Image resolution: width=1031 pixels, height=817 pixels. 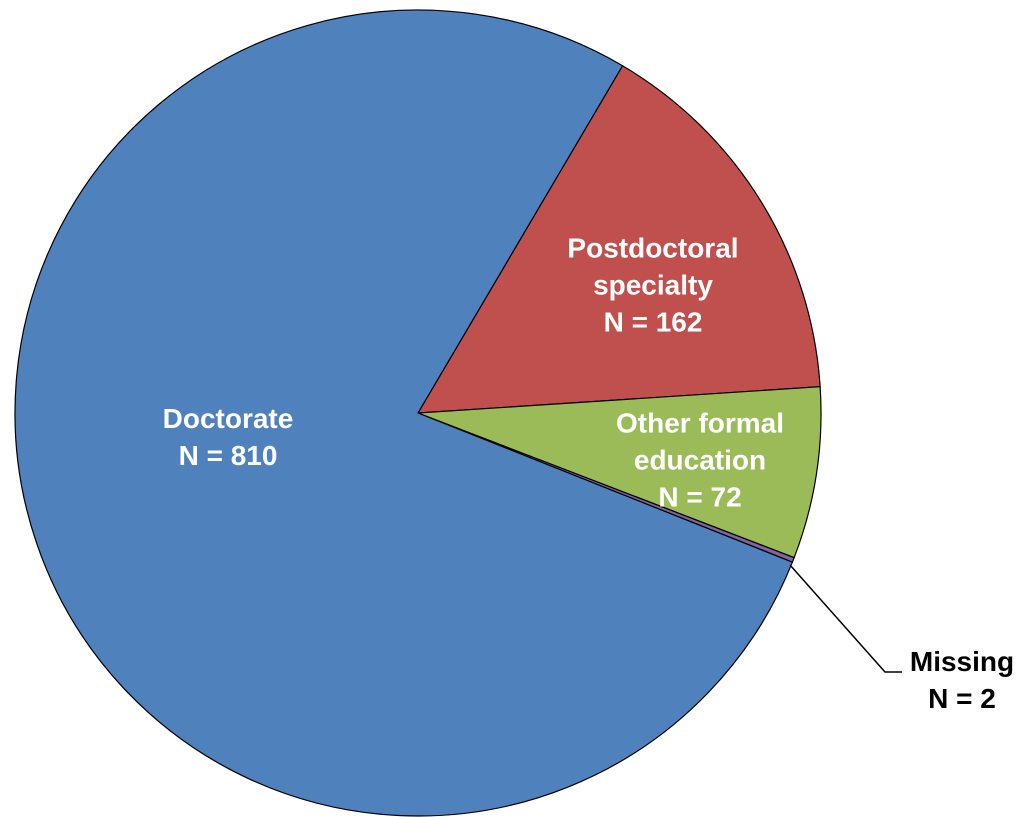 I want to click on value-label: N = 72, so click(x=700, y=497).